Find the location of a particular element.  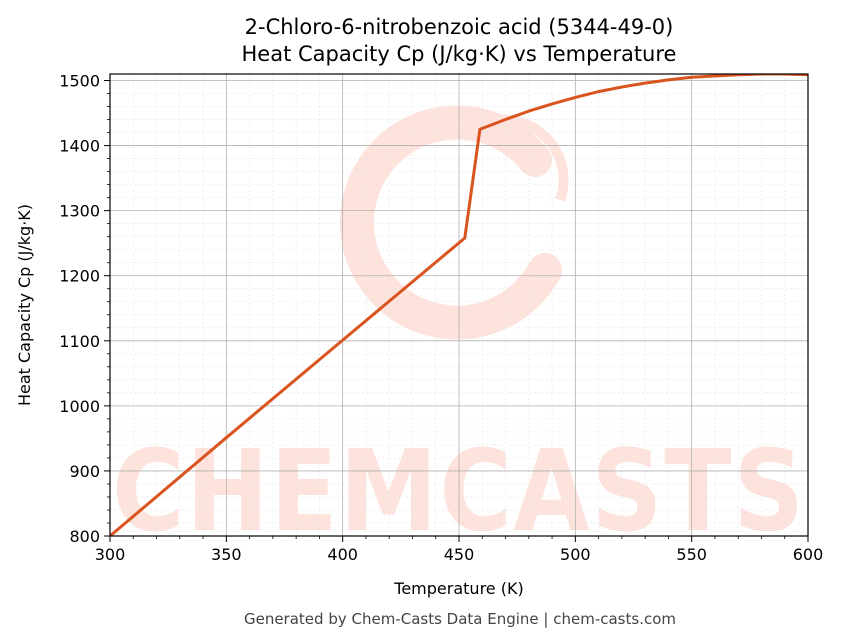

y-tick-label: 1400 is located at coordinates (79, 146).